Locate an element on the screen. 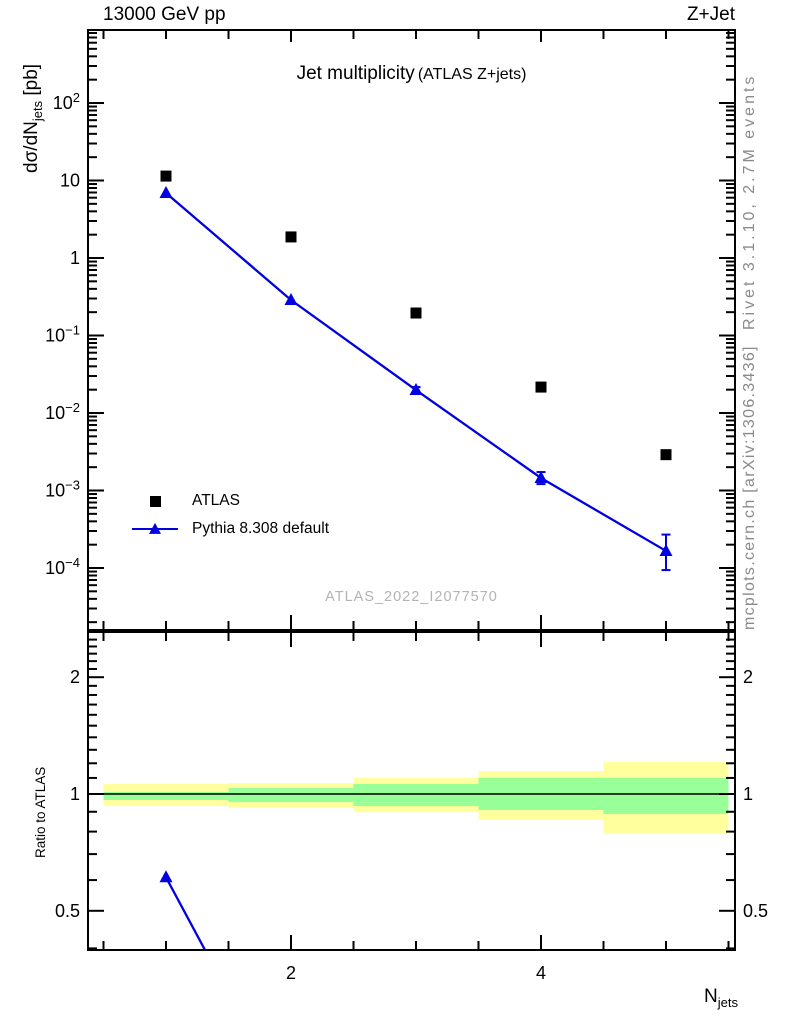  legend-label-pythia: Pythia 8.308 default is located at coordinates (261, 528).